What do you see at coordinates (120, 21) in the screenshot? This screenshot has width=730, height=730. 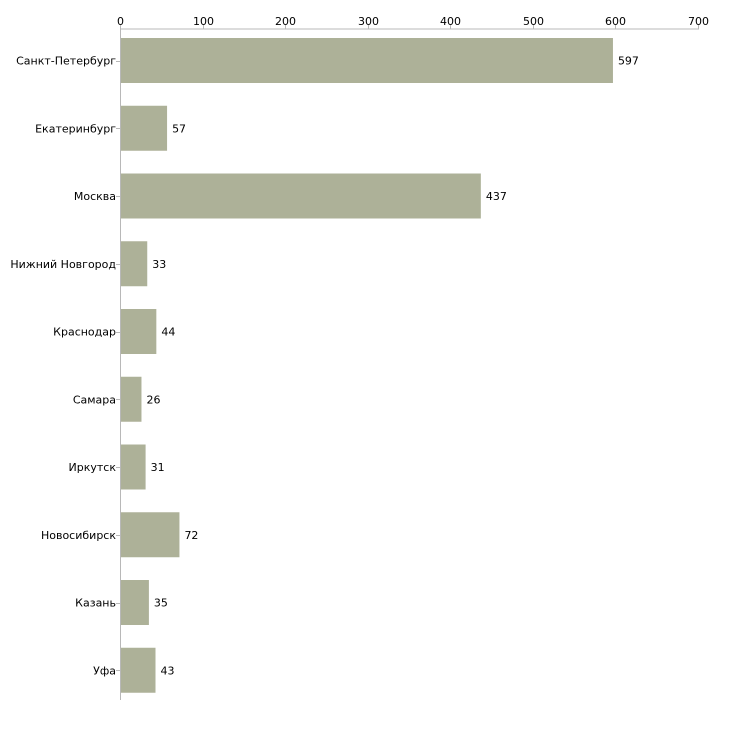 I see `x-tick-label: 0` at bounding box center [120, 21].